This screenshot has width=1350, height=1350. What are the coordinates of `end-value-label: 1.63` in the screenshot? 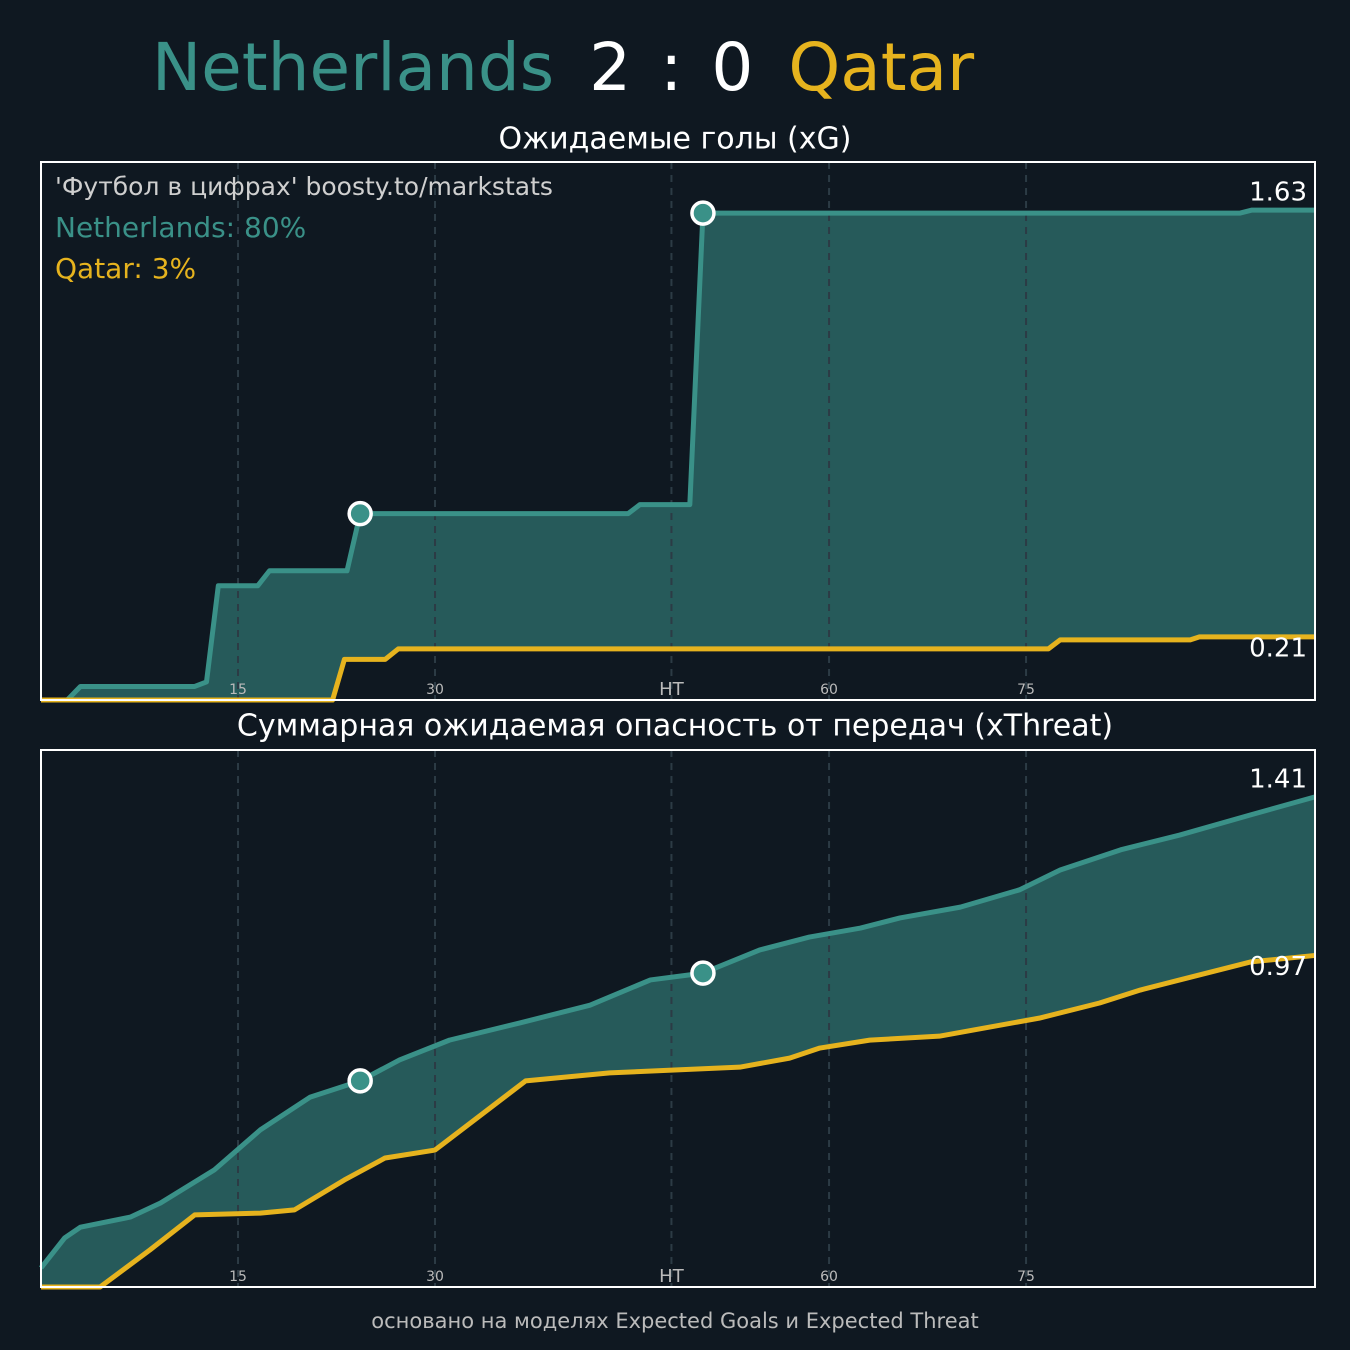 It's located at (1278, 193).